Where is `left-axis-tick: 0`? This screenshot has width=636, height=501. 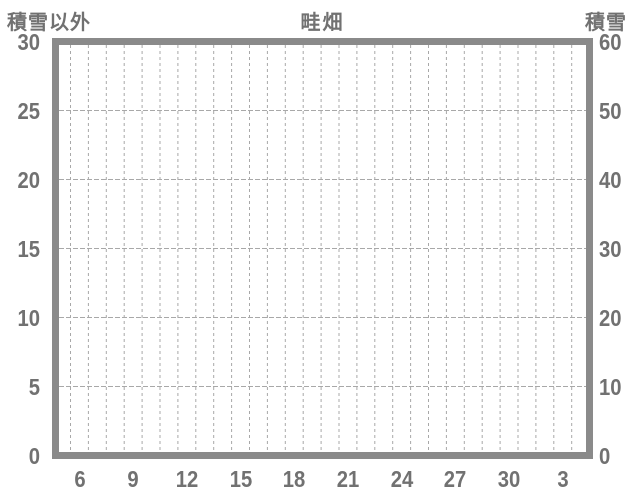 left-axis-tick: 0 is located at coordinates (34, 455).